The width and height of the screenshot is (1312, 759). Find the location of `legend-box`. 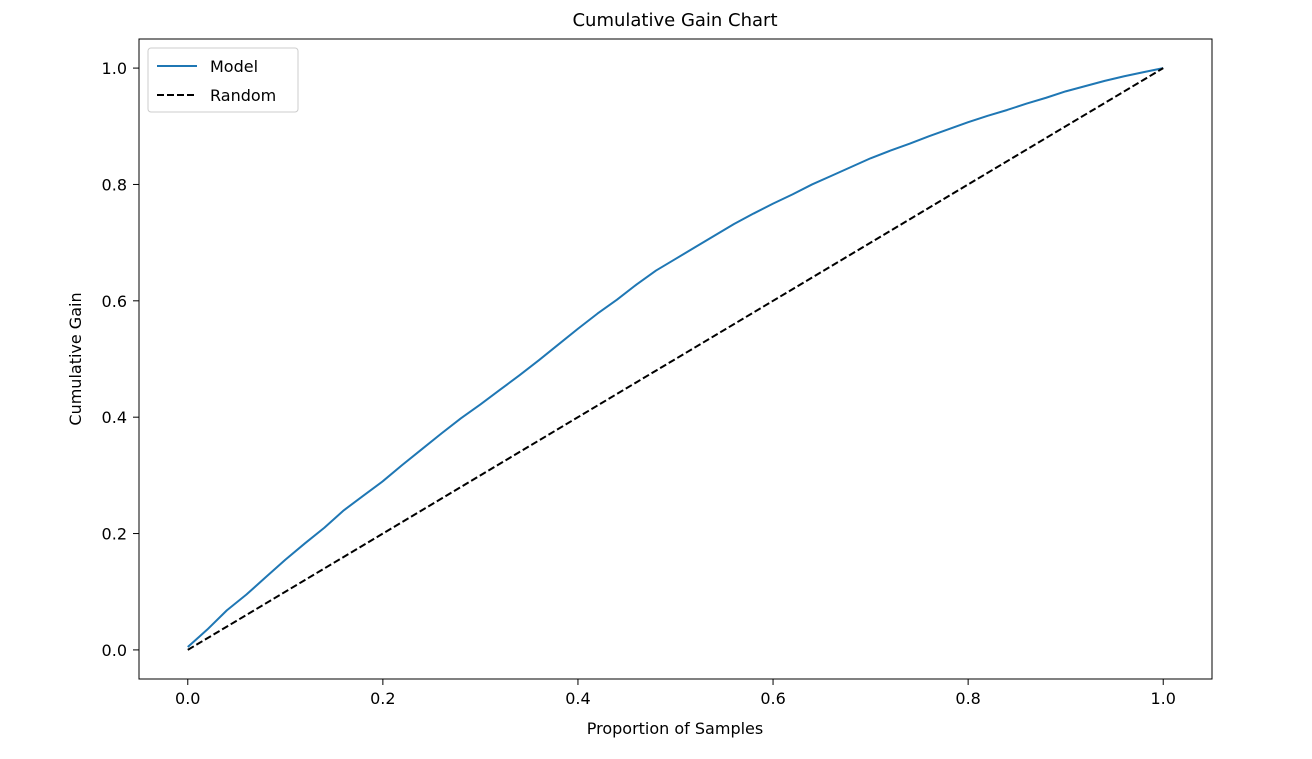

legend-box is located at coordinates (223, 80).